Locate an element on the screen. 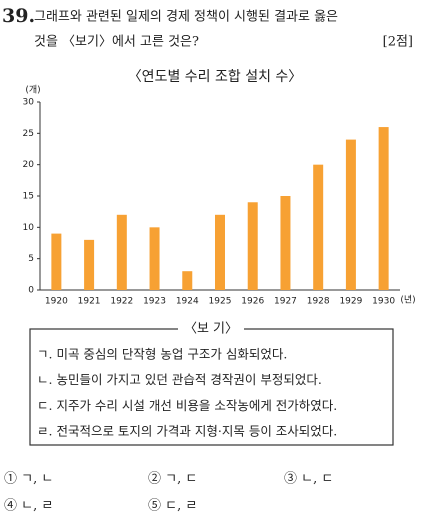 Image resolution: width=421 pixels, height=519 pixels. x-tick-label: 1928 is located at coordinates (318, 302).